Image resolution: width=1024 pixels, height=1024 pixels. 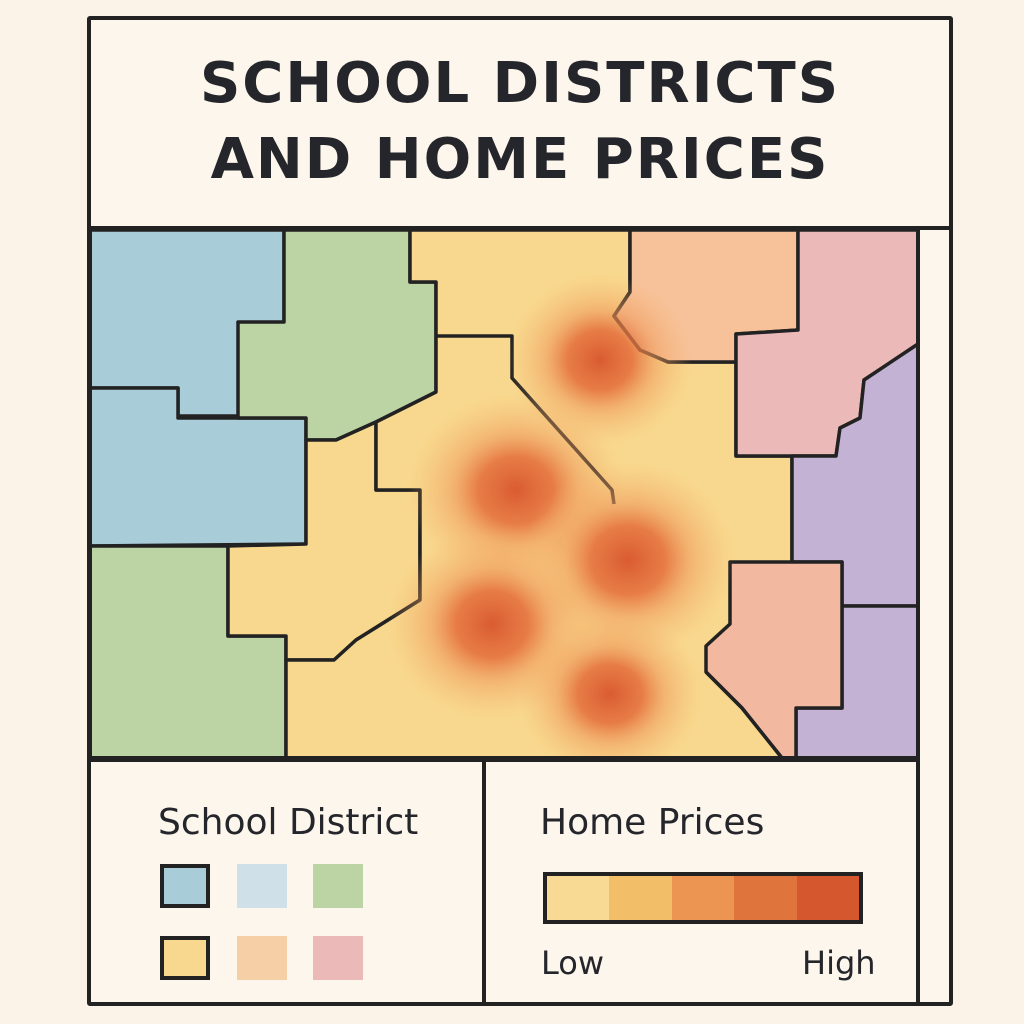 What do you see at coordinates (744, 714) in the screenshot?
I see `district-boundary-south` at bounding box center [744, 714].